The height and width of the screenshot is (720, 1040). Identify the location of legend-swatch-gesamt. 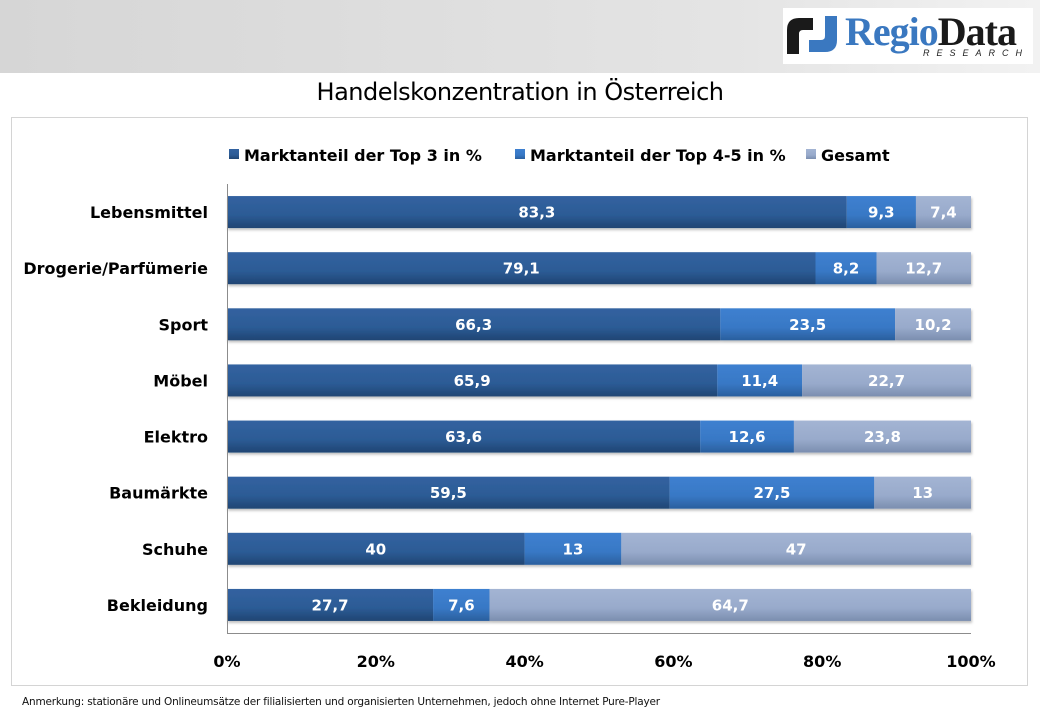
(811, 154).